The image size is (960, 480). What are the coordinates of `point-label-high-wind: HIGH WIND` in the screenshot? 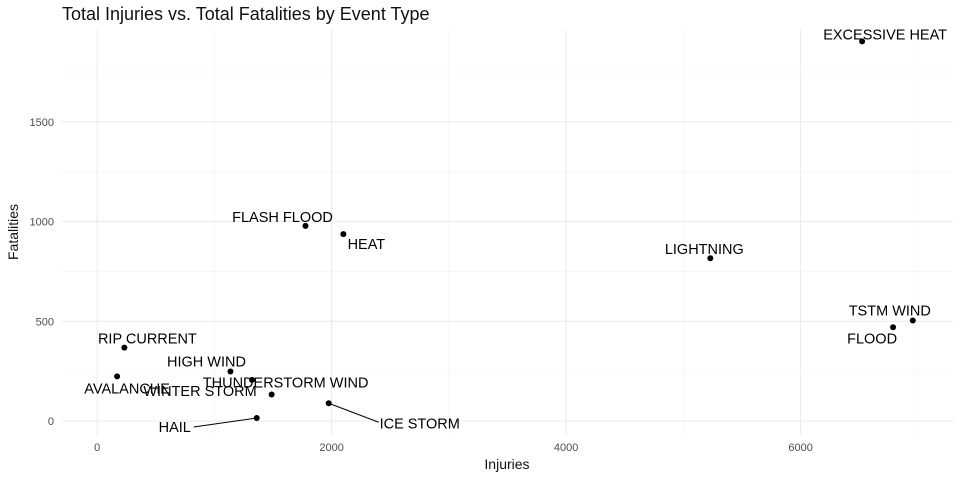 It's located at (206, 363).